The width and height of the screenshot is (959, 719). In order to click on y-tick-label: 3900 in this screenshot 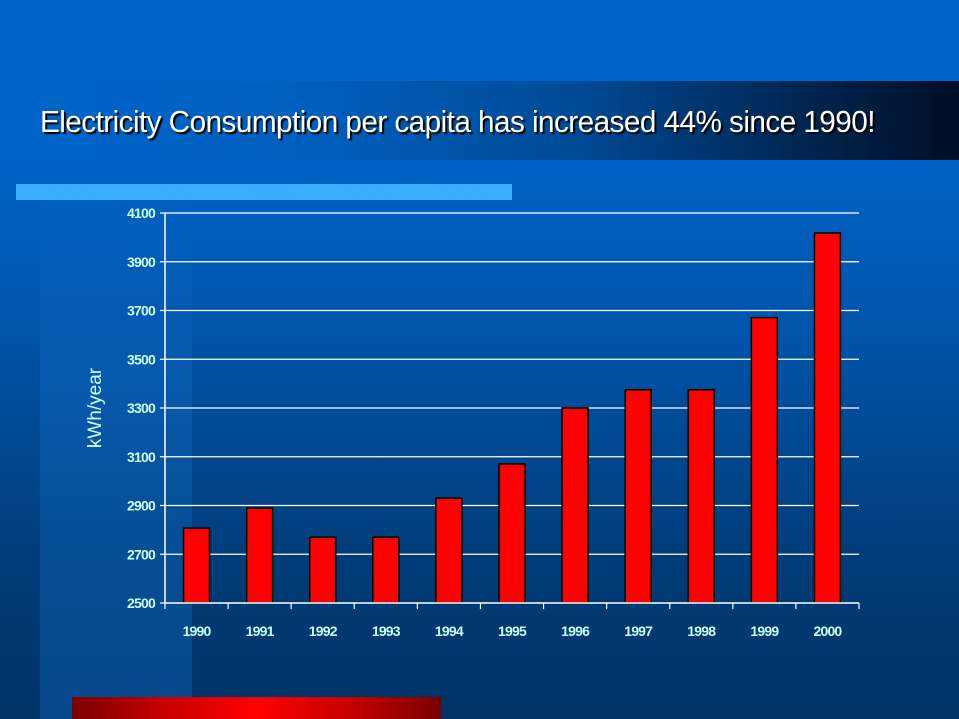, I will do `click(141, 262)`.